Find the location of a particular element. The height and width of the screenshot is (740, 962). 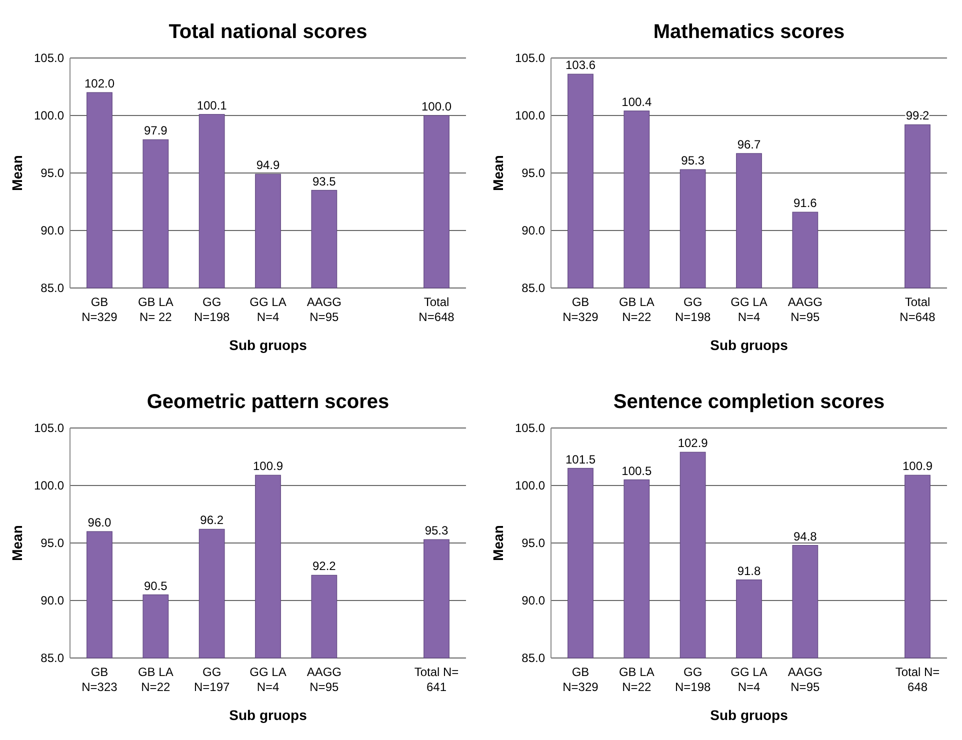

chart-title: Sentence completion scores is located at coordinates (749, 402).